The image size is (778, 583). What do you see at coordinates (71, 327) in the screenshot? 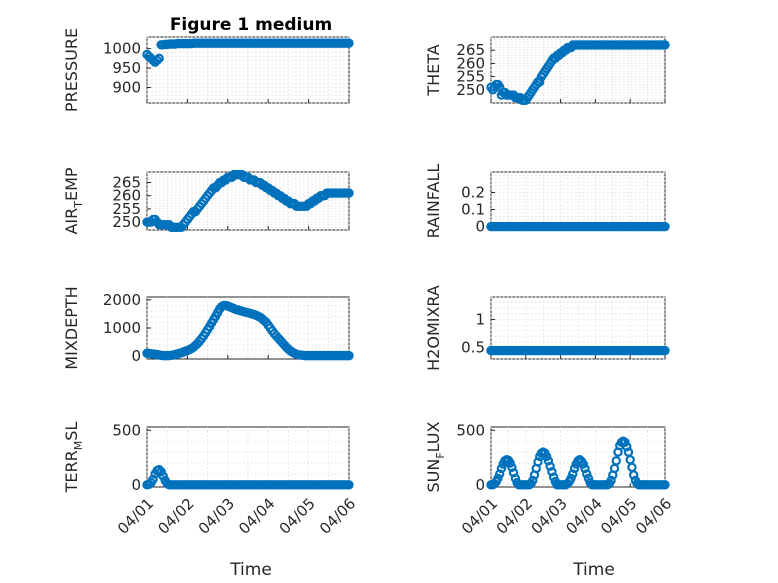
I see `y-axis-label: MIXDEPTH` at bounding box center [71, 327].